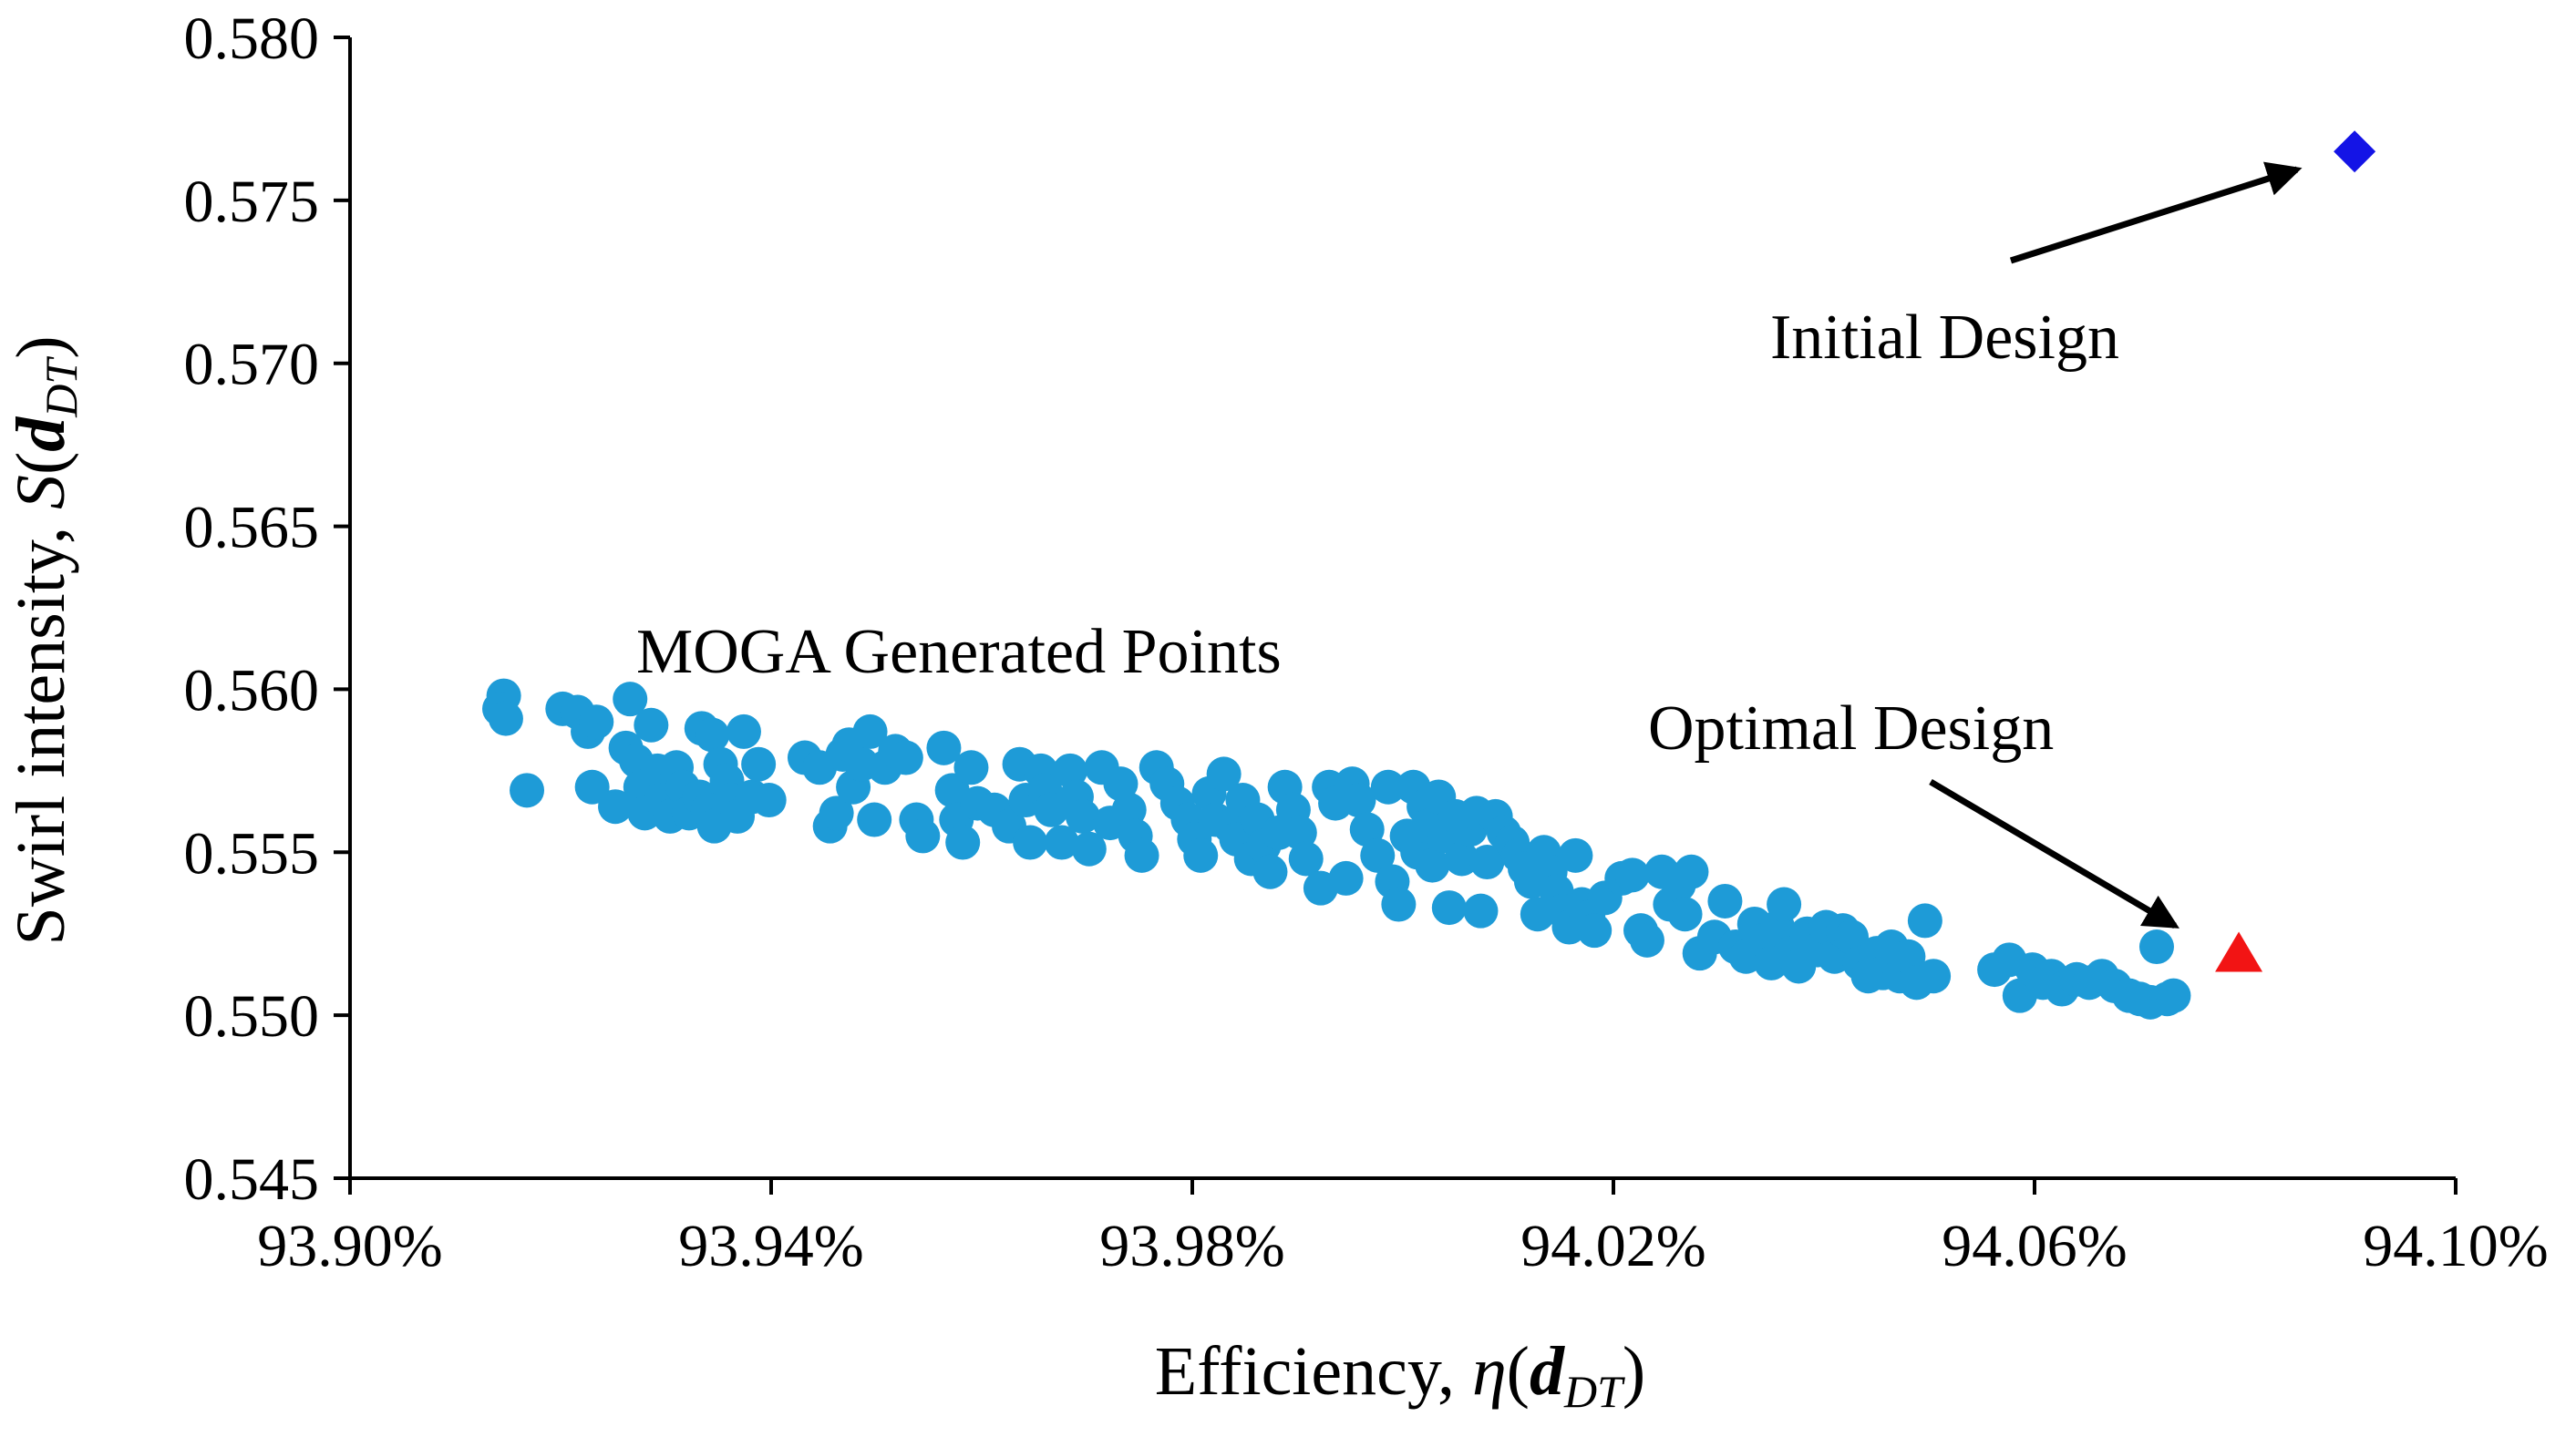 Image resolution: width=2576 pixels, height=1437 pixels. What do you see at coordinates (2156, 213) in the screenshot?
I see `arrow-initial-design` at bounding box center [2156, 213].